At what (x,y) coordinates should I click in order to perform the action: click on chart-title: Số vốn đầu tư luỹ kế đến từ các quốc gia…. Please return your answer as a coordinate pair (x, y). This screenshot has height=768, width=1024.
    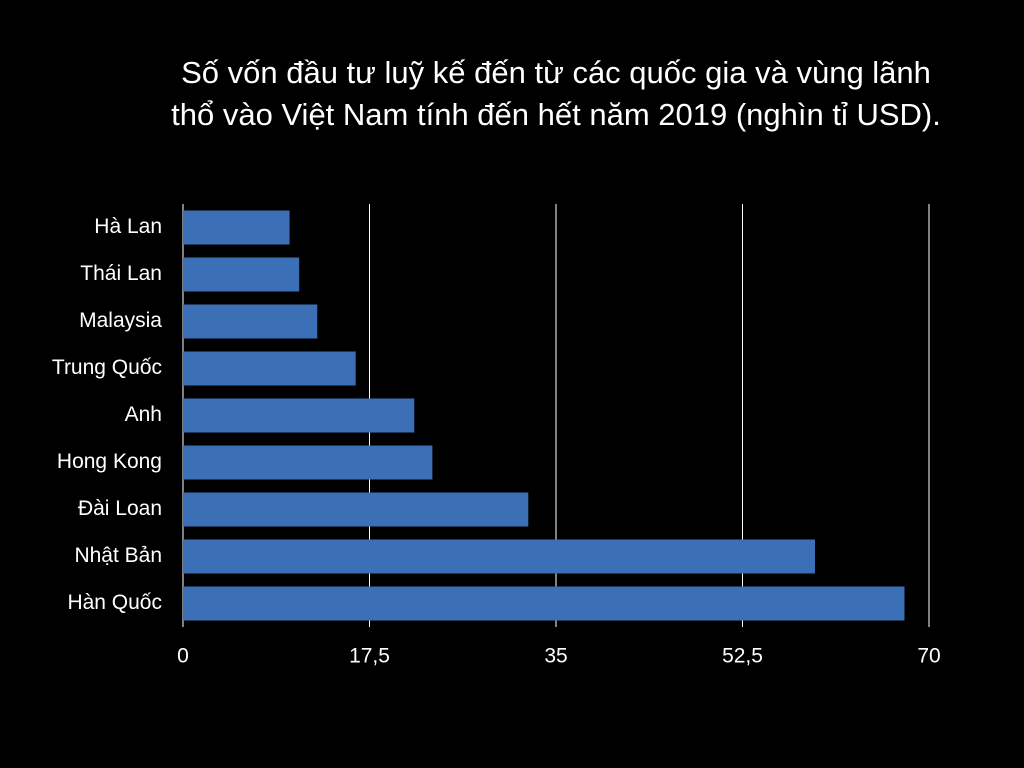
    Looking at the image, I should click on (556, 93).